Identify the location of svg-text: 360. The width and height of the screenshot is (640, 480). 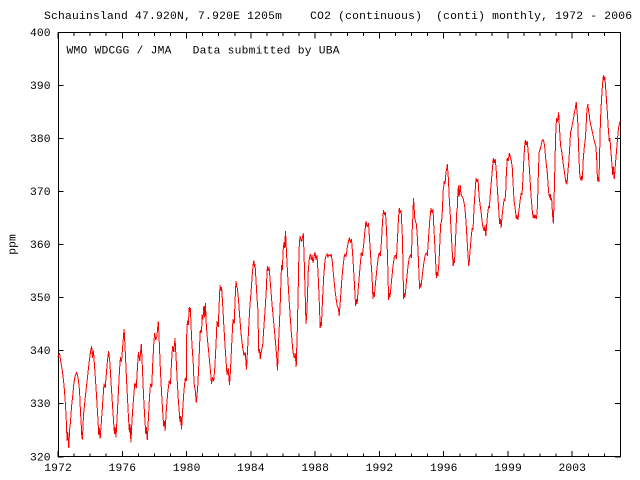
(40, 246).